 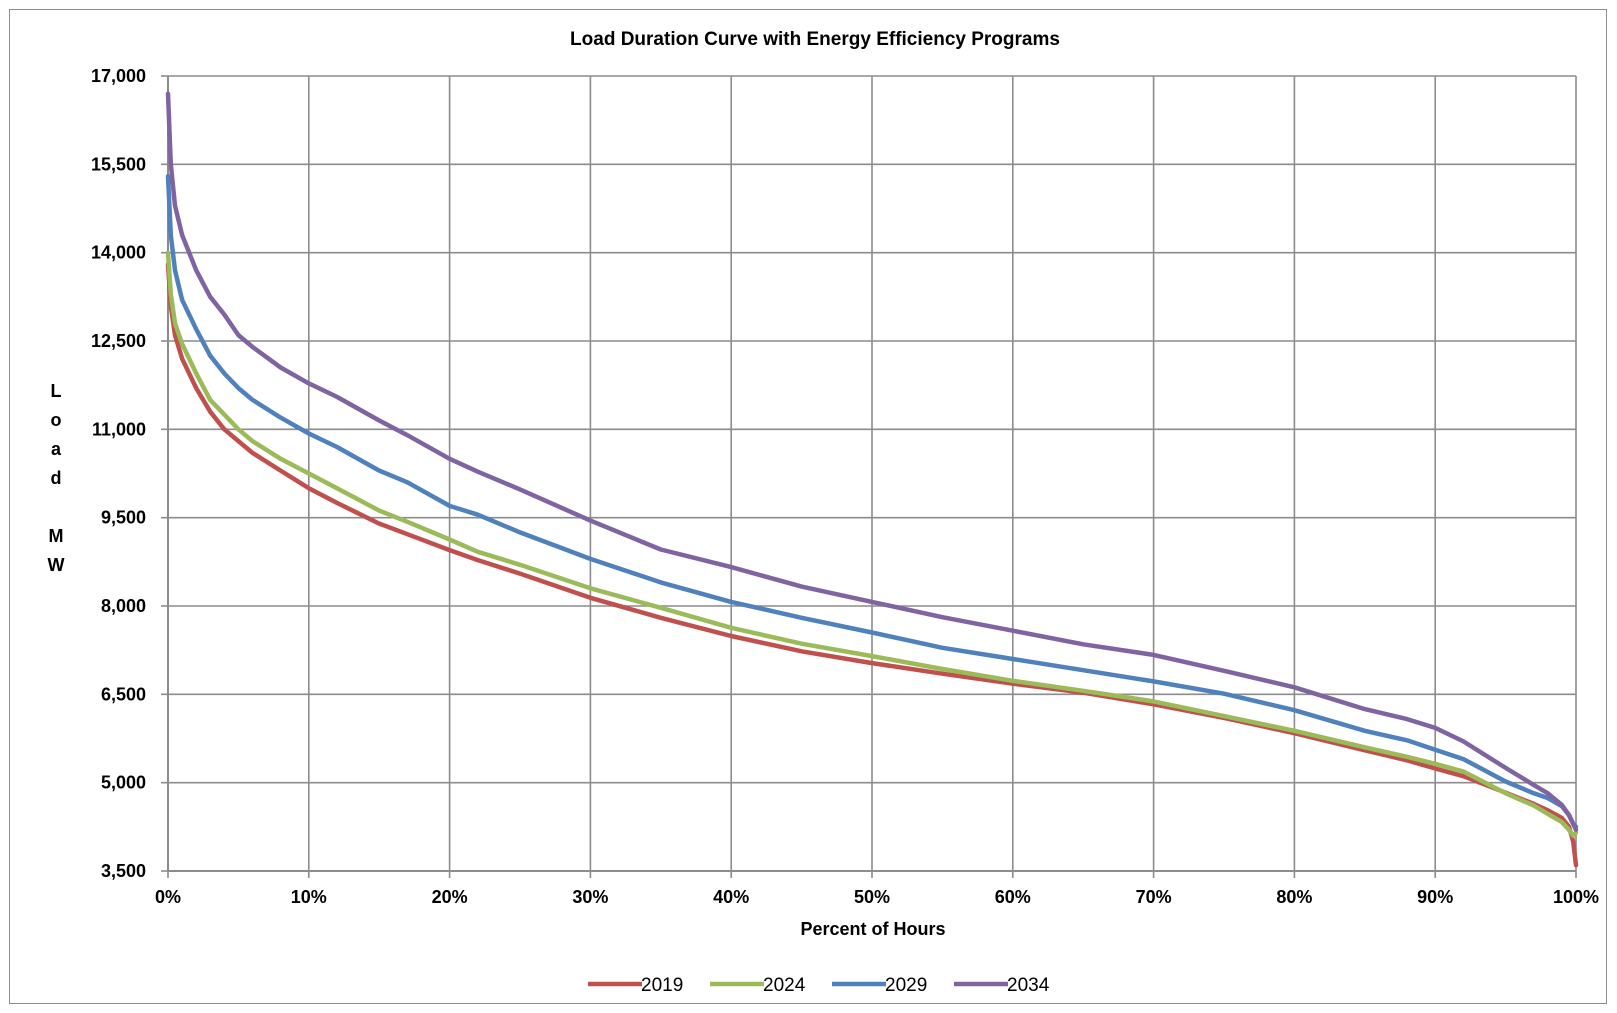 I want to click on x-tick-label: 10%, so click(x=309, y=897).